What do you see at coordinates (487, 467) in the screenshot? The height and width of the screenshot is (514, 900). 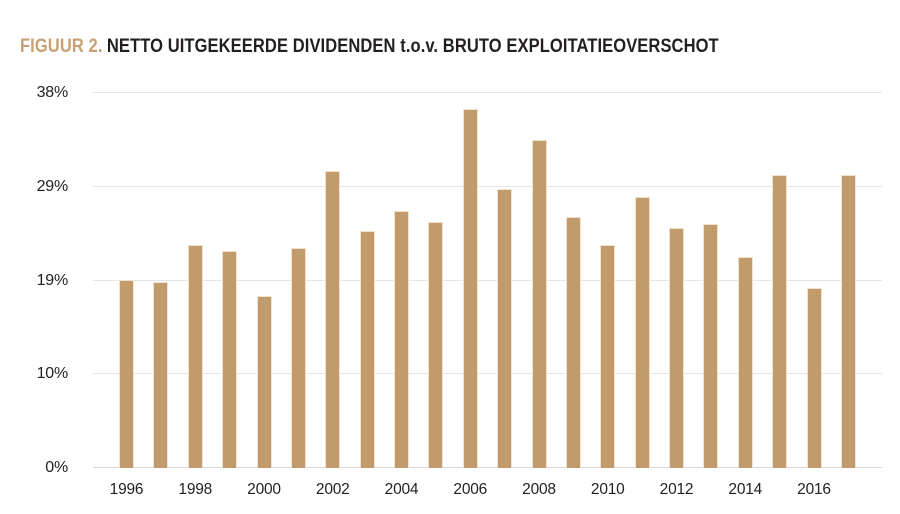 I see `gridline-0%` at bounding box center [487, 467].